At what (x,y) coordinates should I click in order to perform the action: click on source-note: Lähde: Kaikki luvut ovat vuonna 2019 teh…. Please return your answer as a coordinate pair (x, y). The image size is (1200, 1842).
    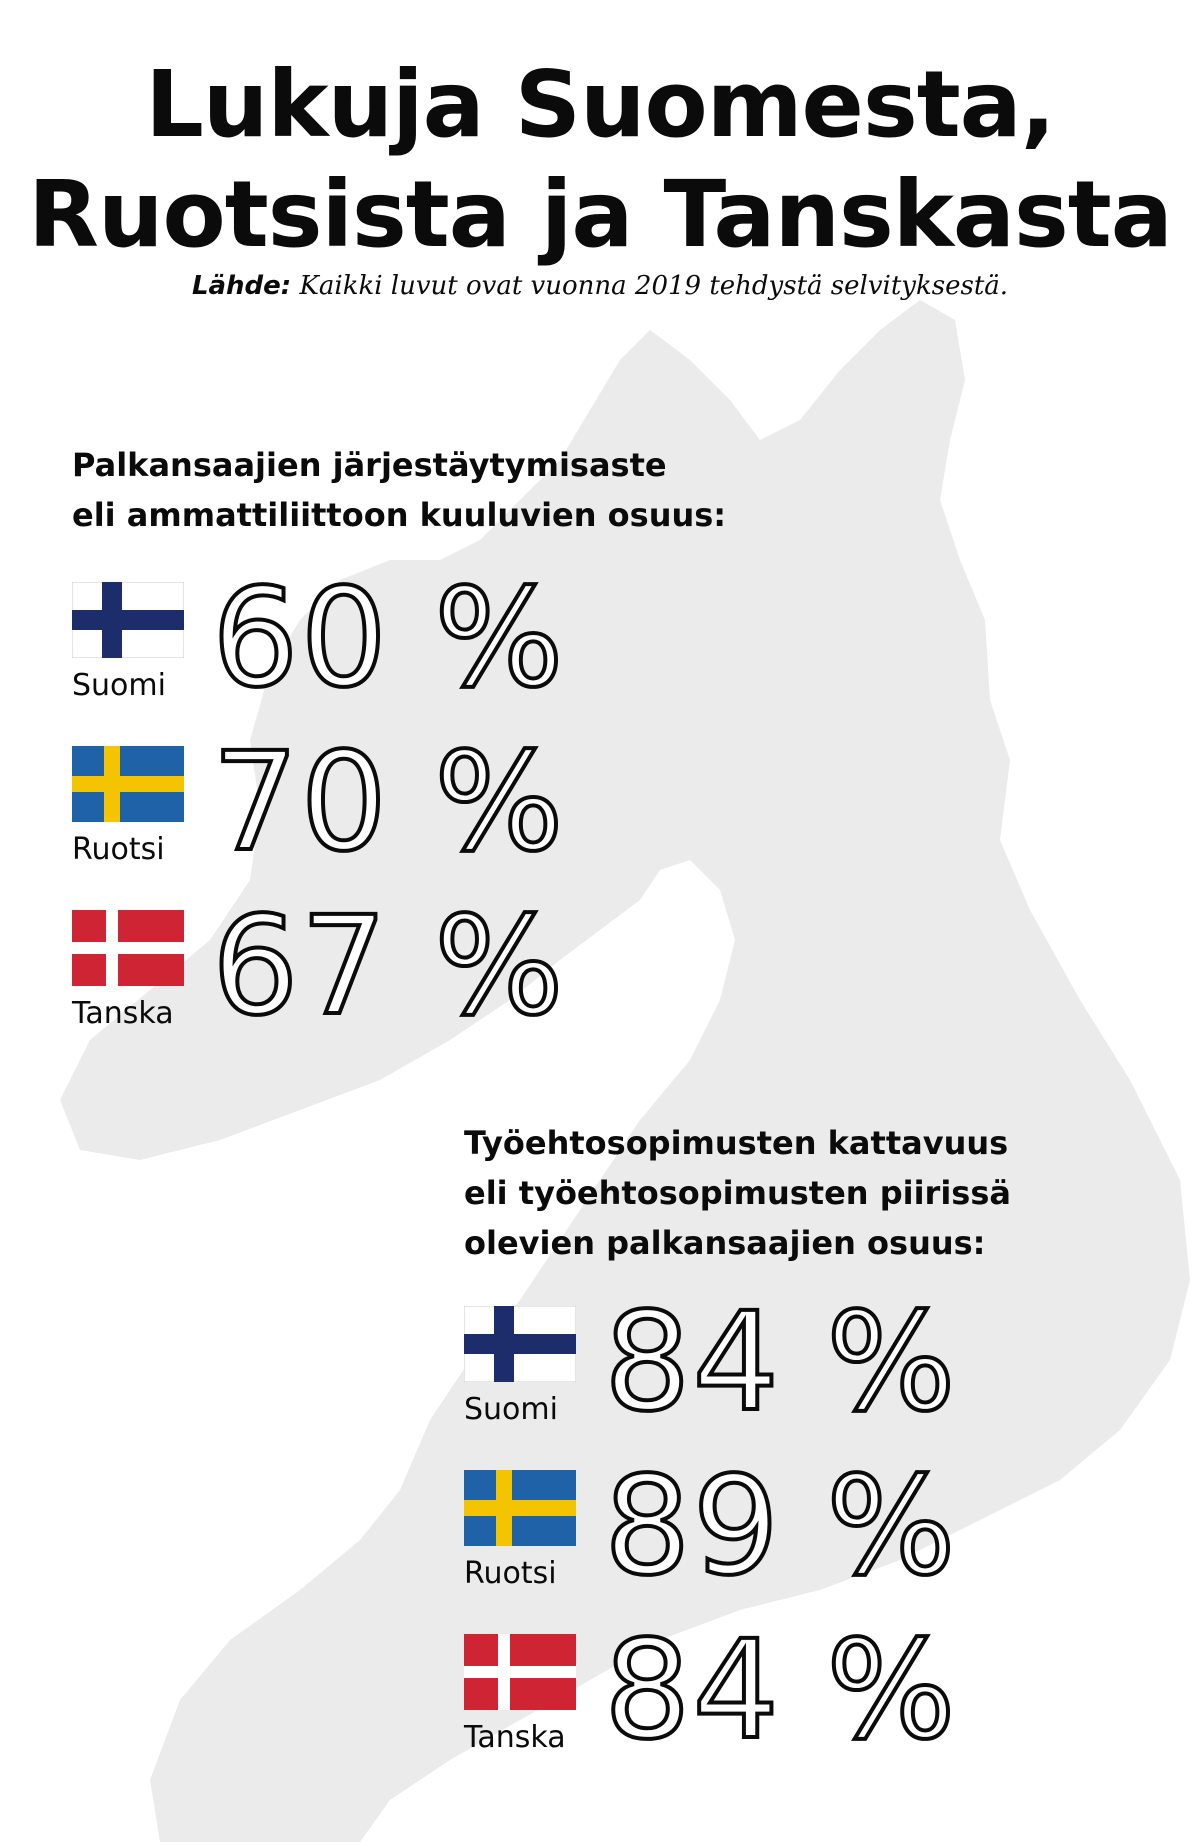
    Looking at the image, I should click on (600, 286).